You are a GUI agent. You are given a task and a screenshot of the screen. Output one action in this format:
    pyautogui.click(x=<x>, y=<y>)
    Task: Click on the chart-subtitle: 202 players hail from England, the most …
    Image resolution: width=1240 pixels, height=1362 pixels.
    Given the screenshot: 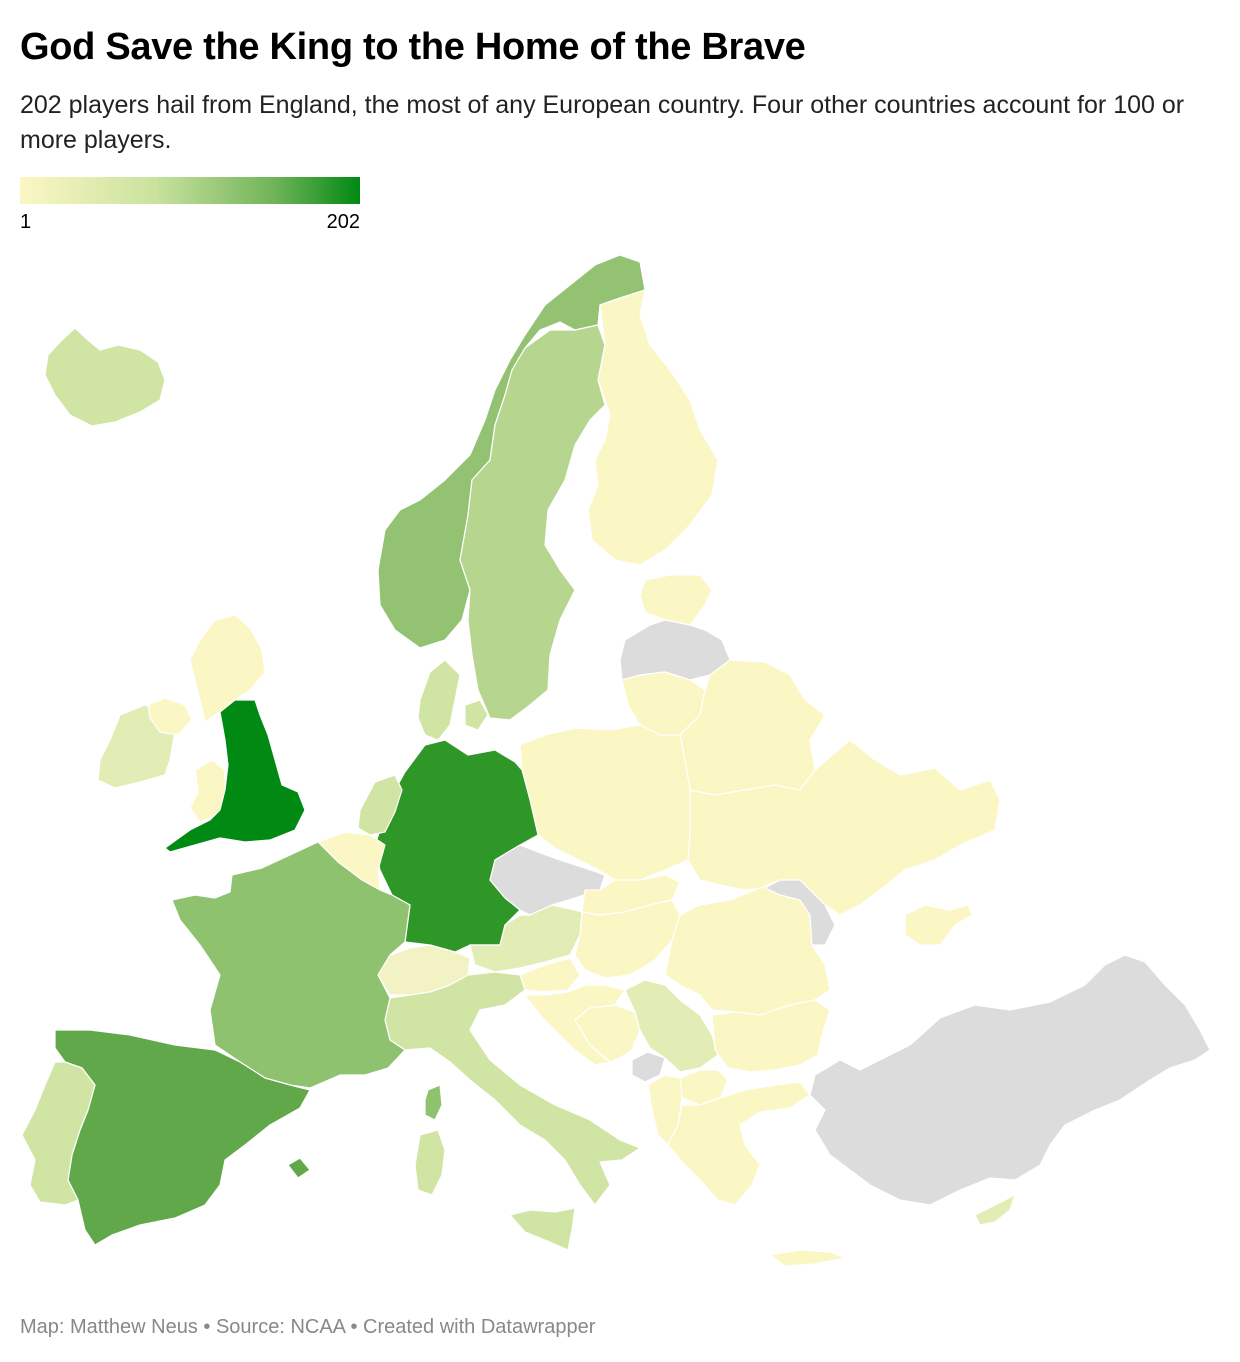 What is the action you would take?
    pyautogui.click(x=602, y=122)
    